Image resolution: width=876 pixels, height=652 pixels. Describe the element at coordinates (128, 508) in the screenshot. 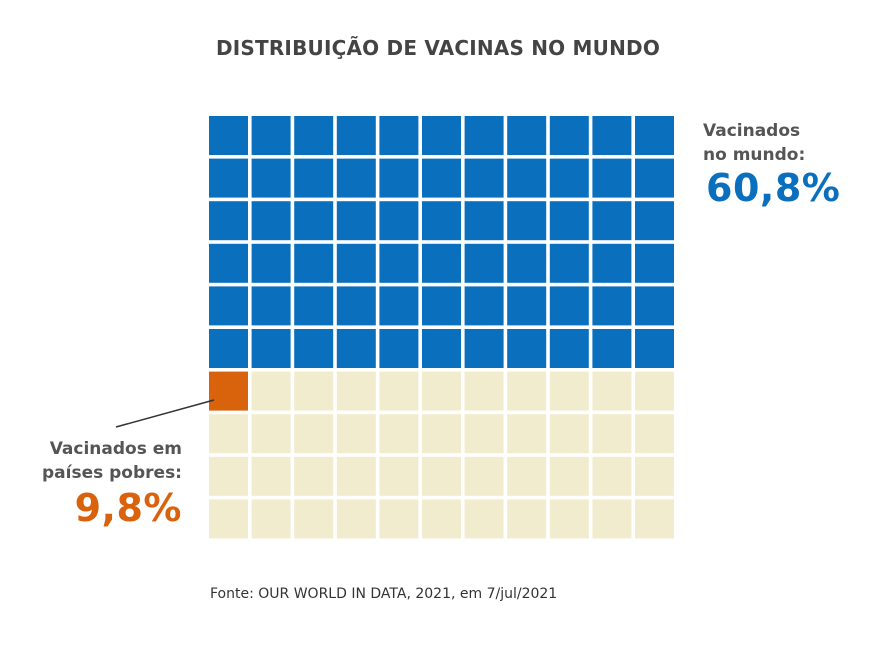

I see `poor-vaccinated-value: 9,8%` at that location.